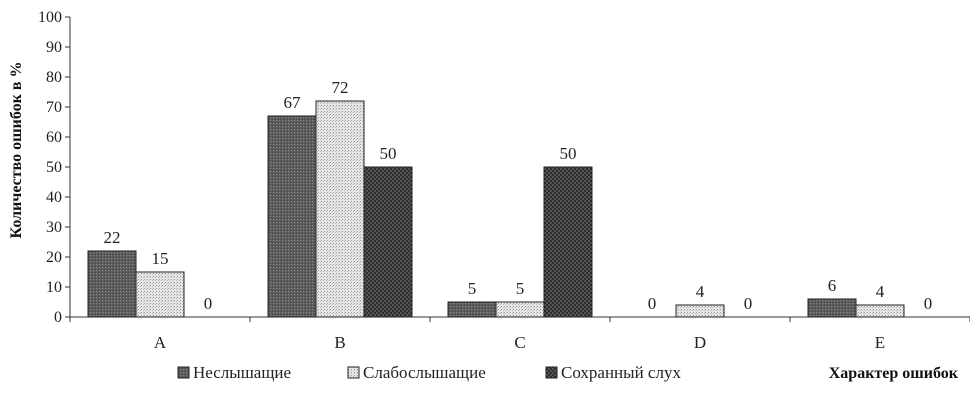  Describe the element at coordinates (339, 342) in the screenshot. I see `x-tick-label: B` at that location.